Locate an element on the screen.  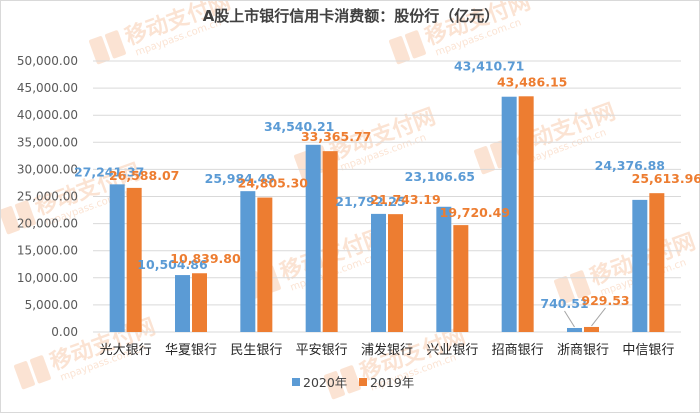
data-label: 740.51 is located at coordinates (564, 303).